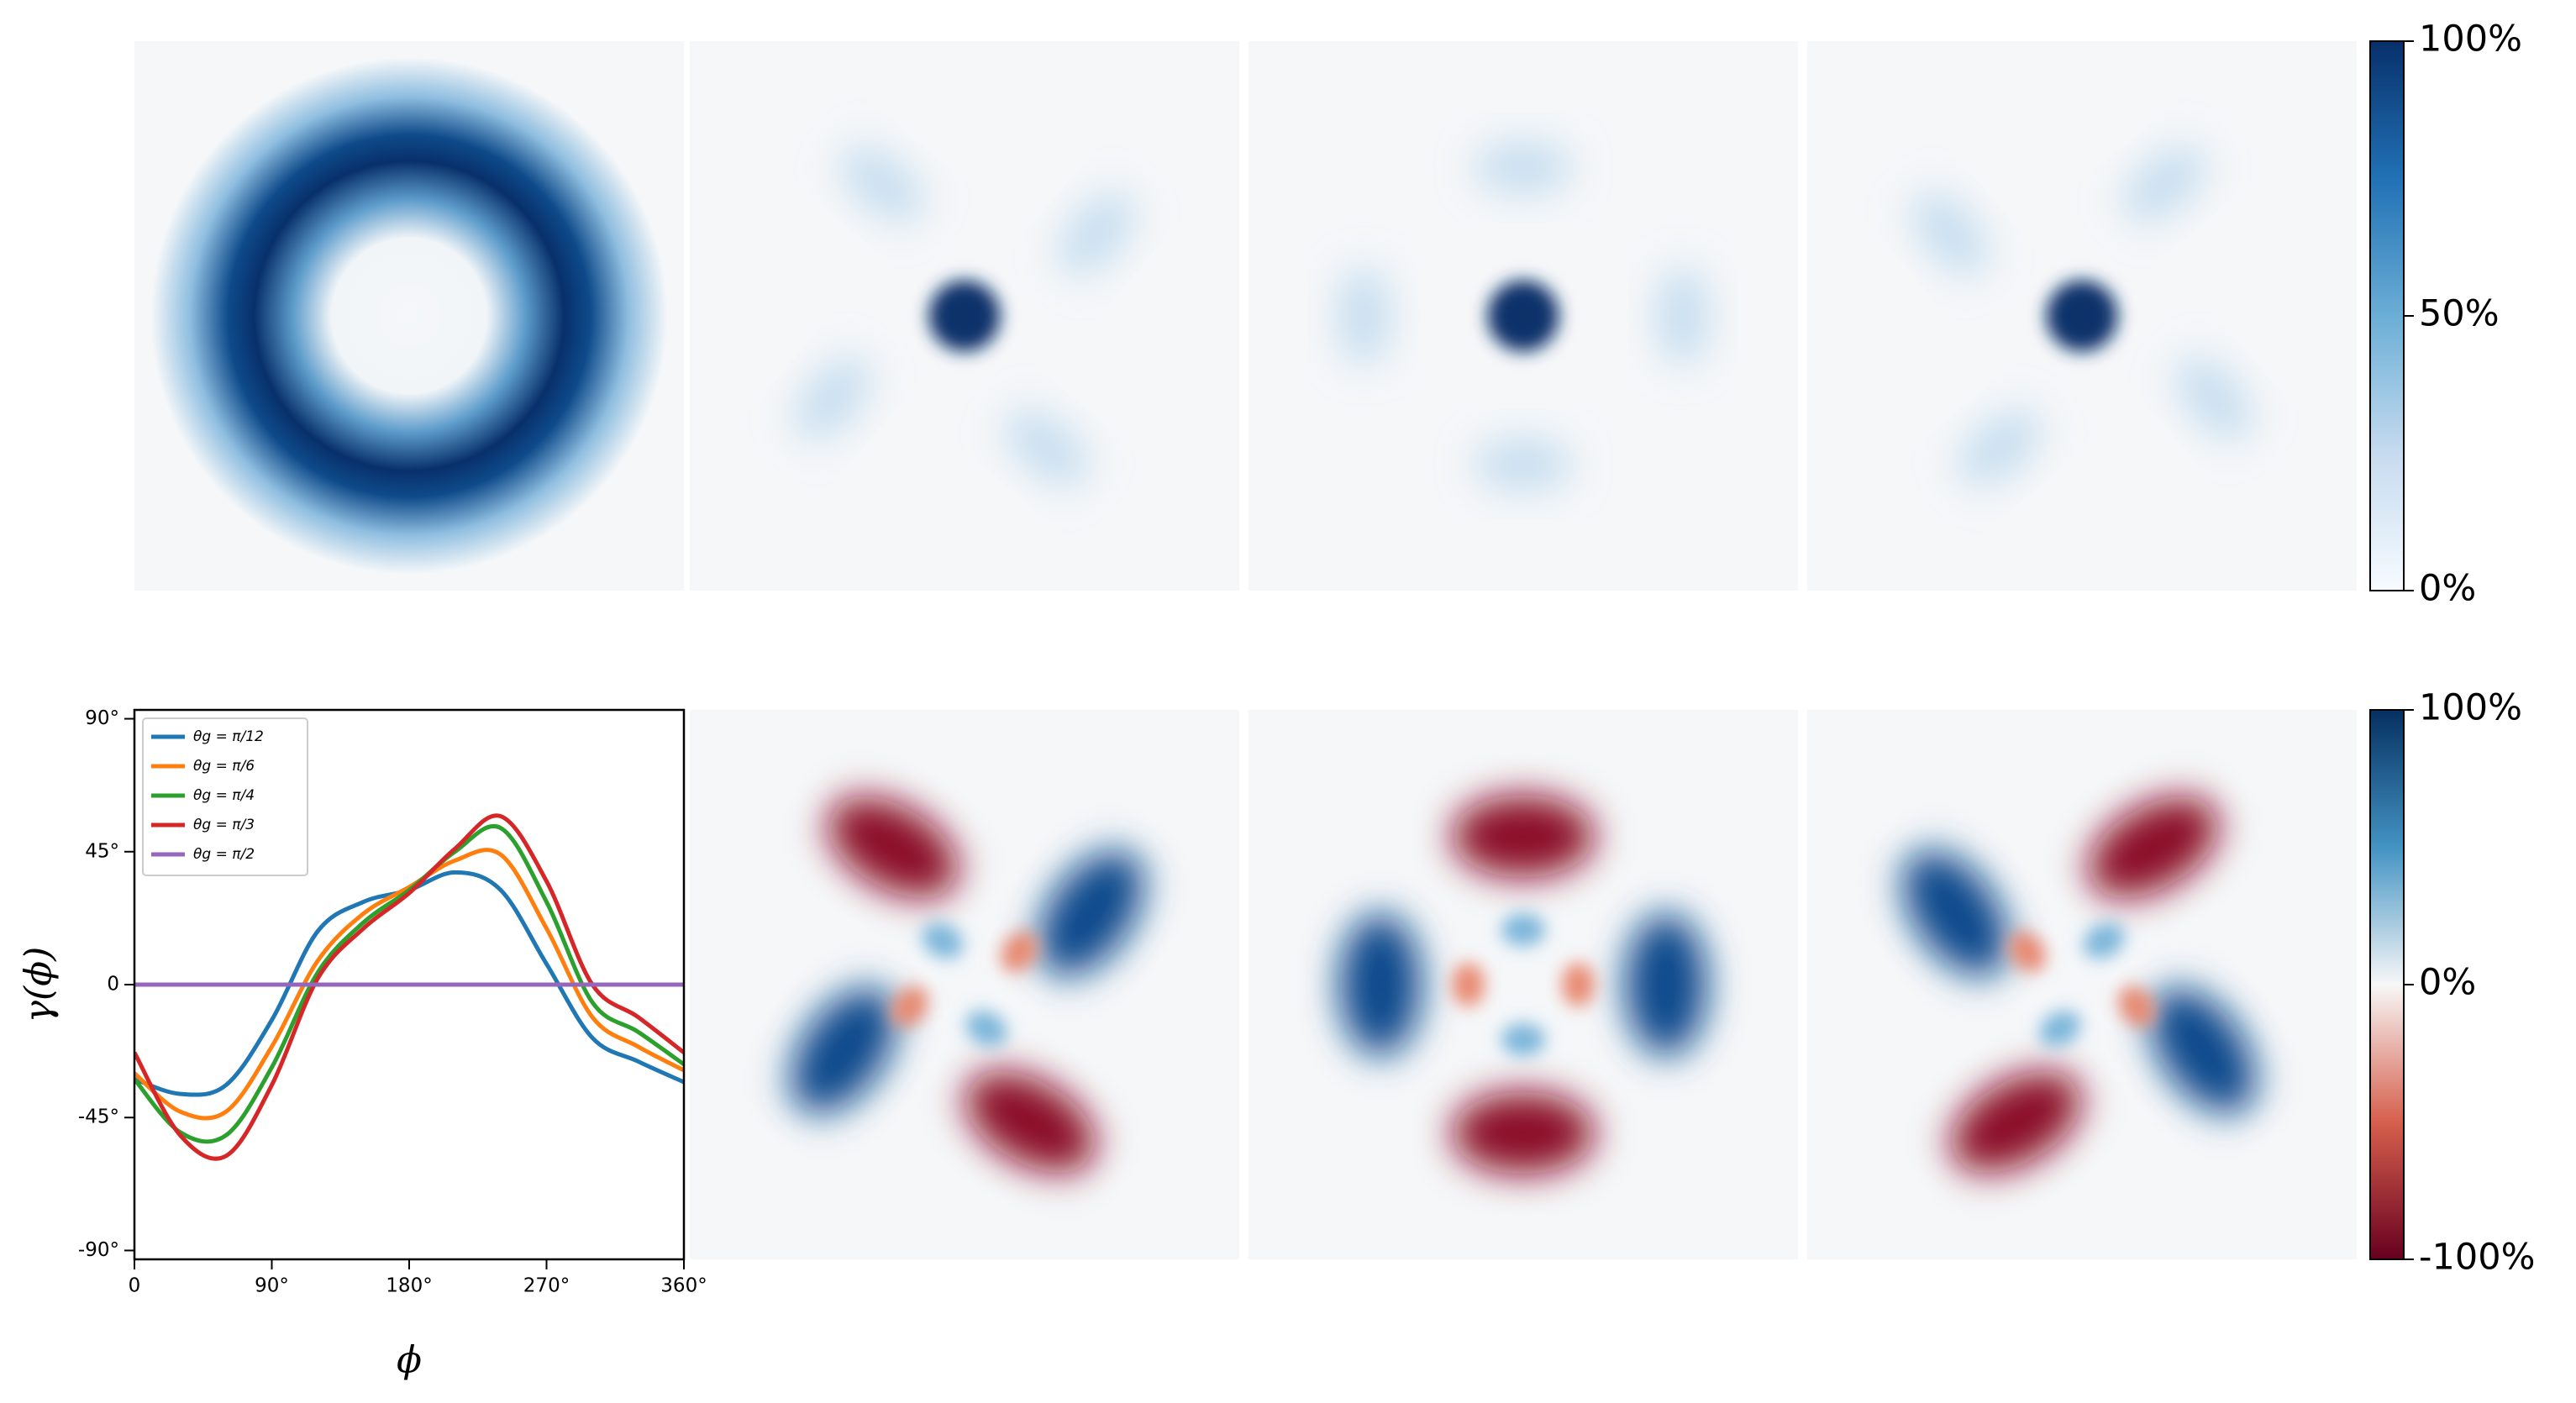 The height and width of the screenshot is (1403, 2576). Describe the element at coordinates (2459, 314) in the screenshot. I see `colorbar-tick-label: 50%` at that location.